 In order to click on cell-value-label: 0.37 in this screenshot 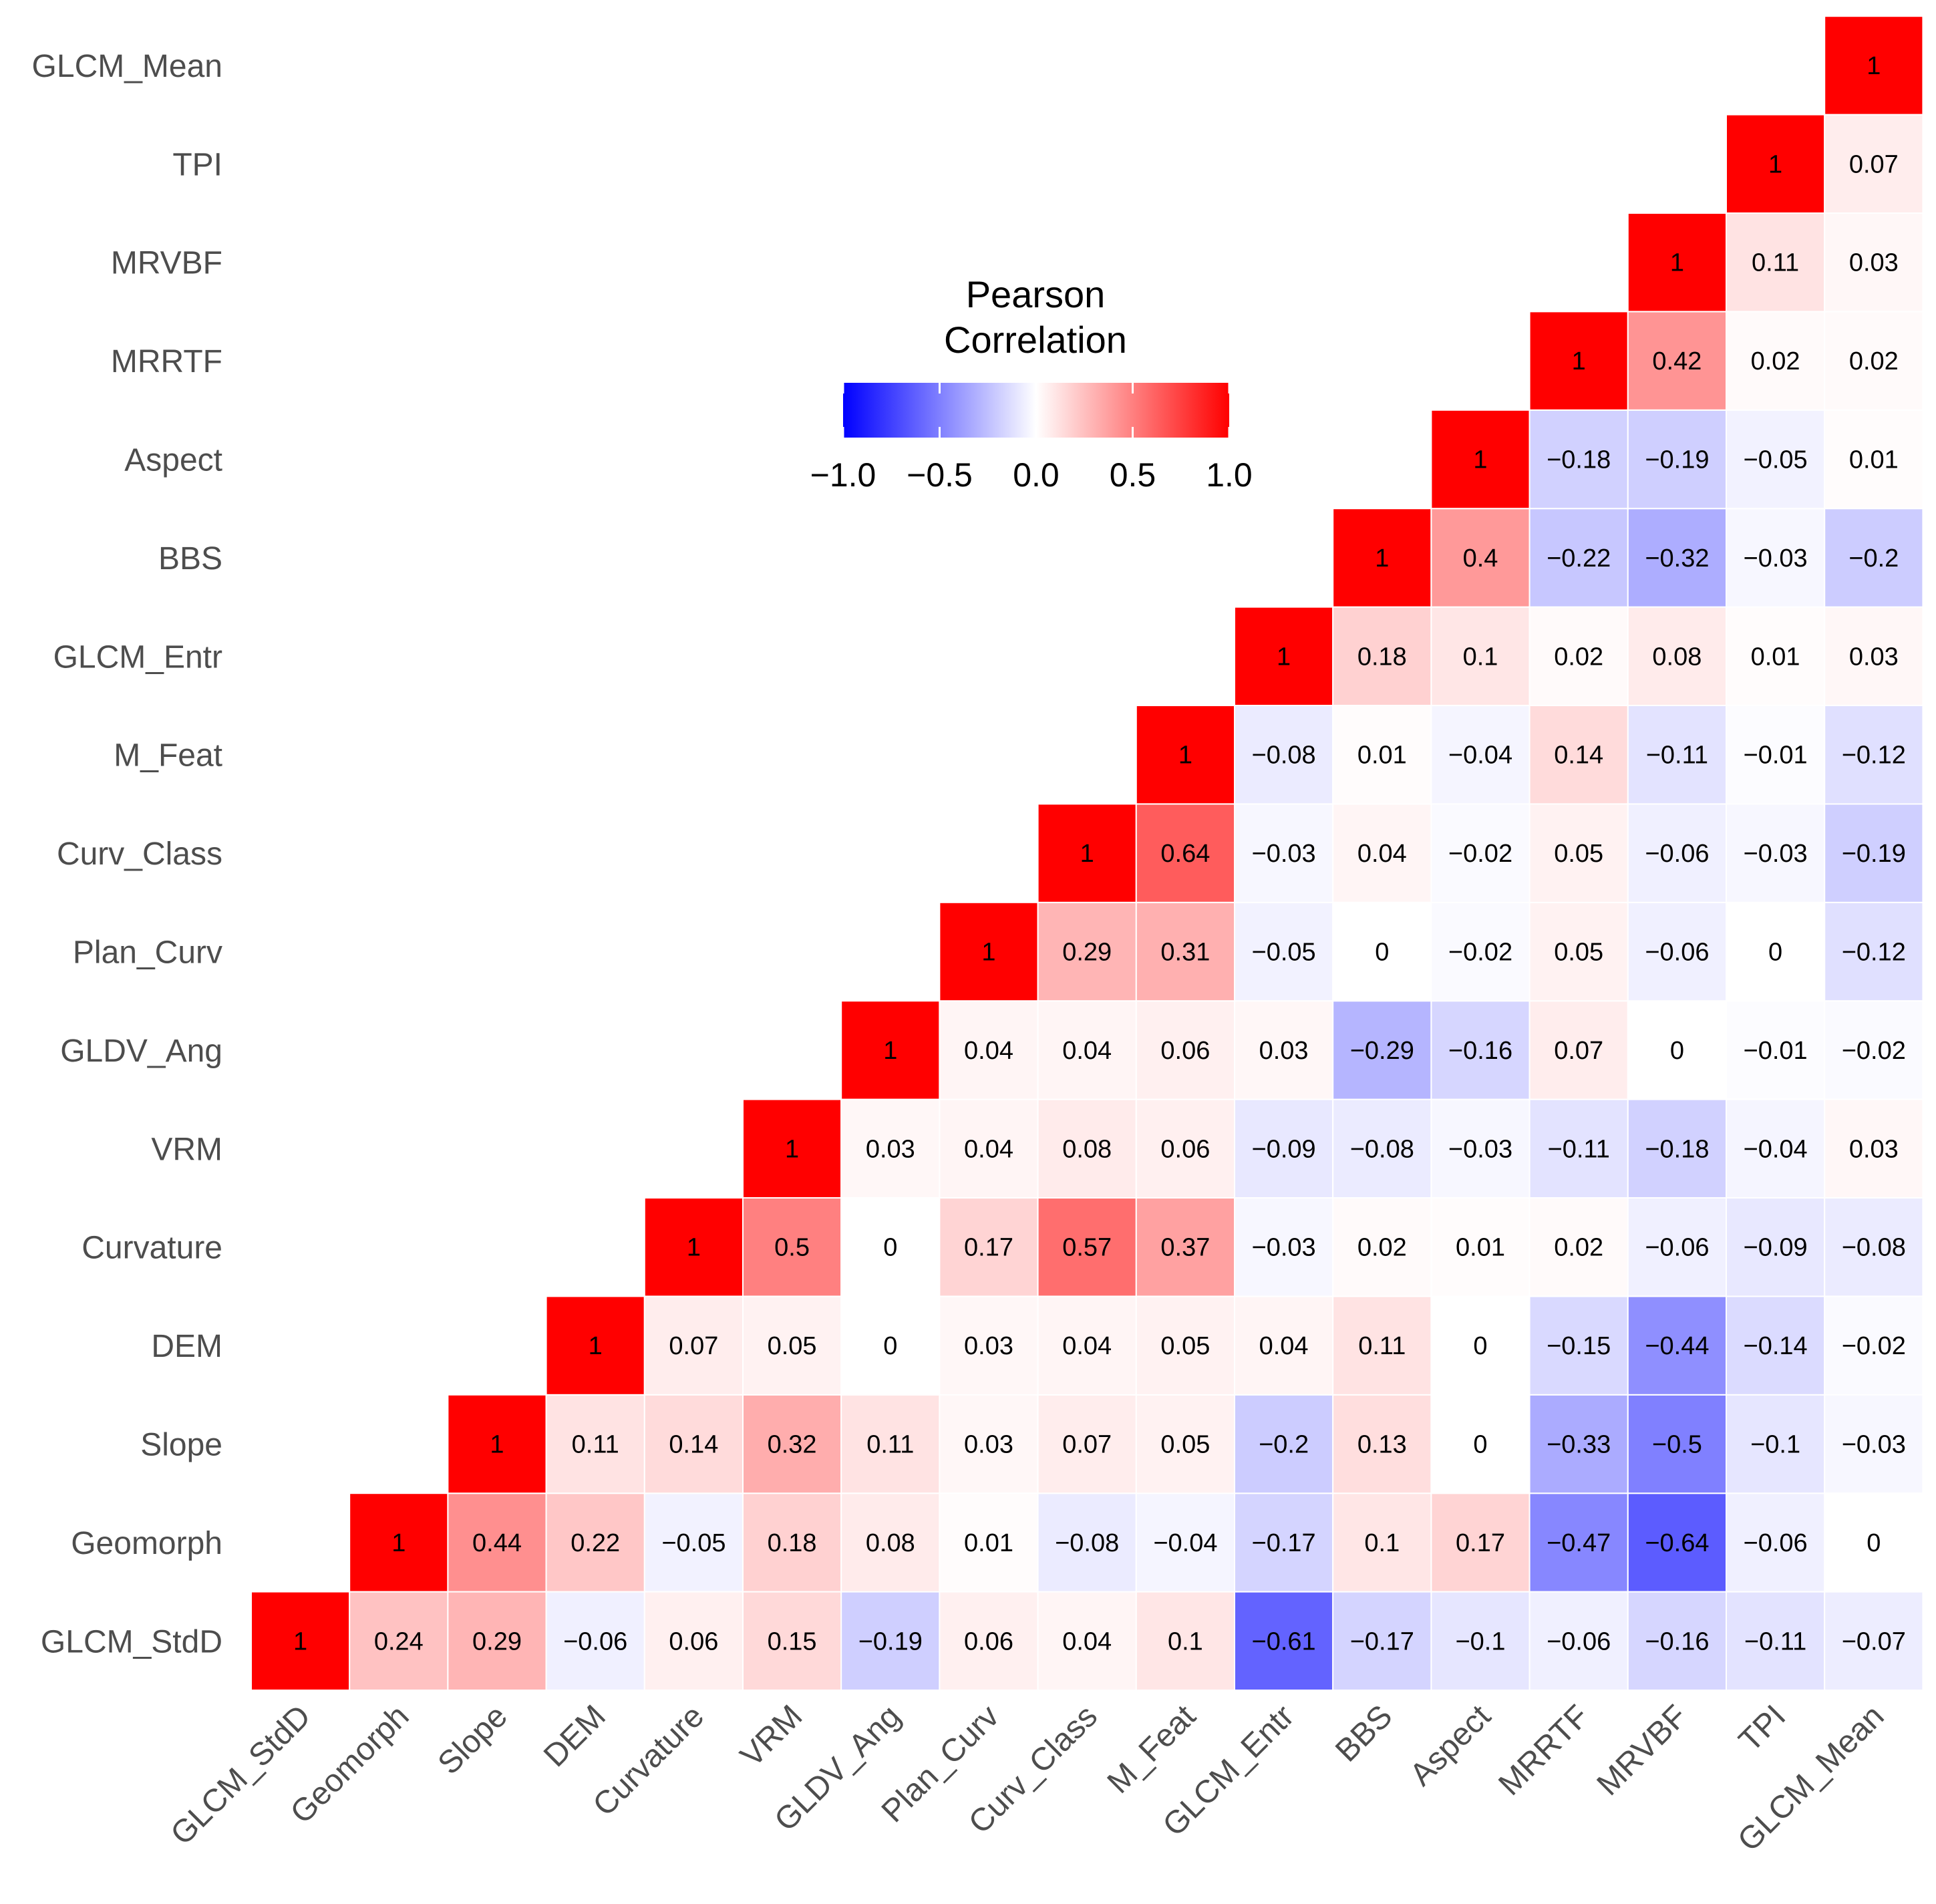, I will do `click(1185, 1248)`.